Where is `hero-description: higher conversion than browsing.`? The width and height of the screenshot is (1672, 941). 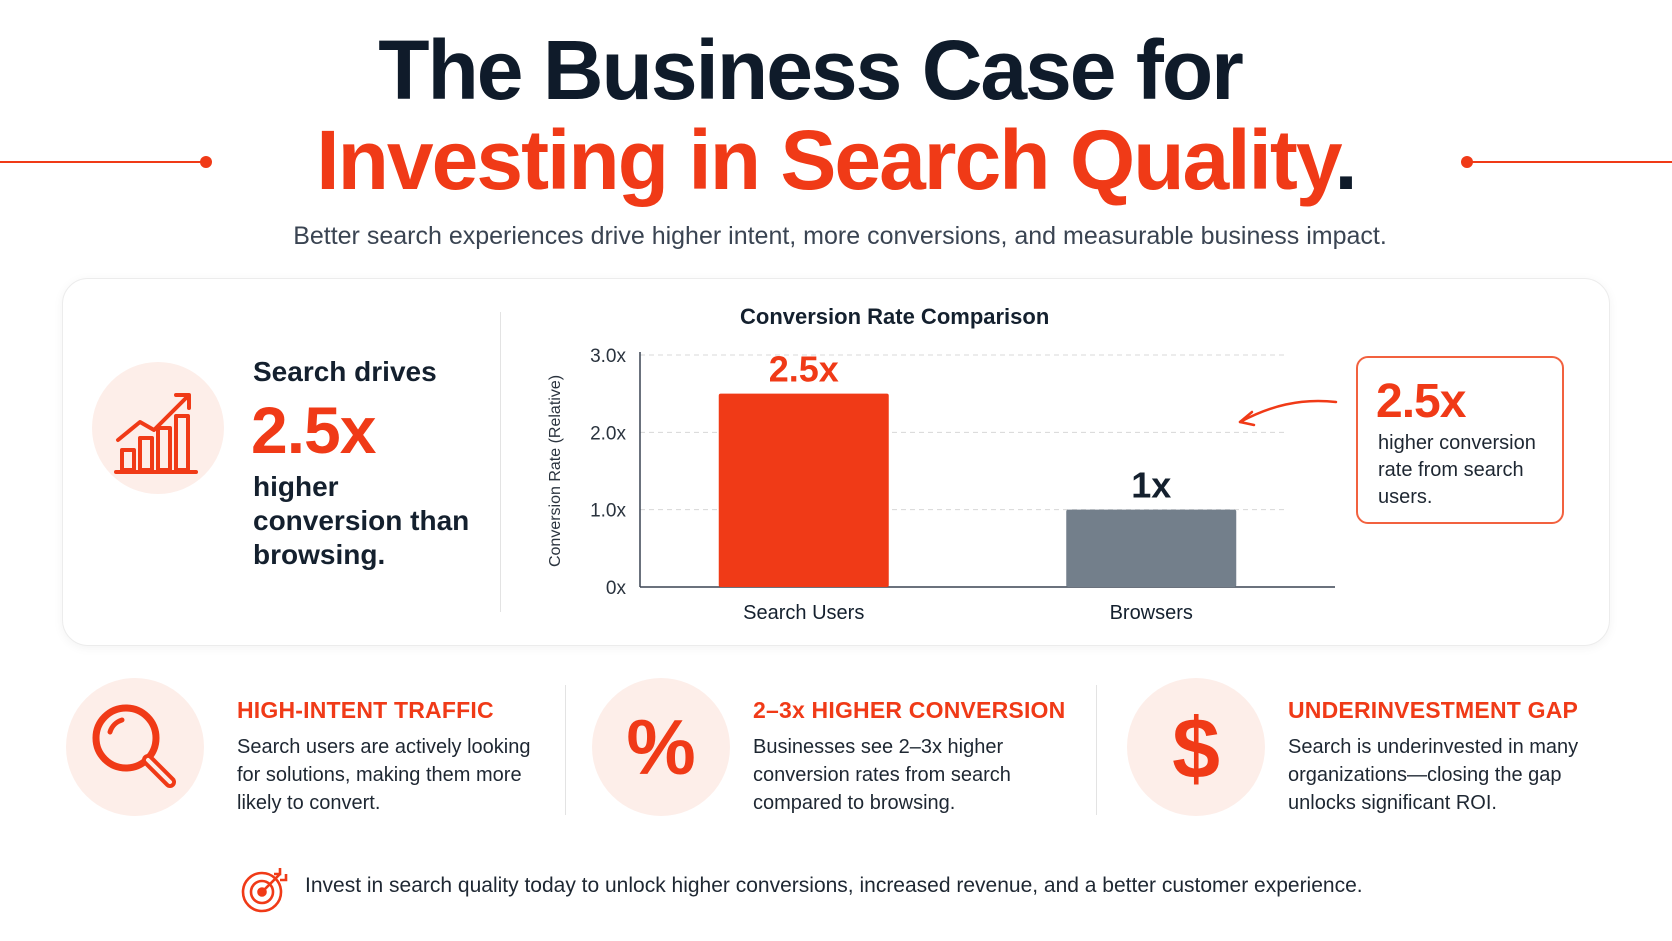 hero-description: higher conversion than browsing. is located at coordinates (361, 520).